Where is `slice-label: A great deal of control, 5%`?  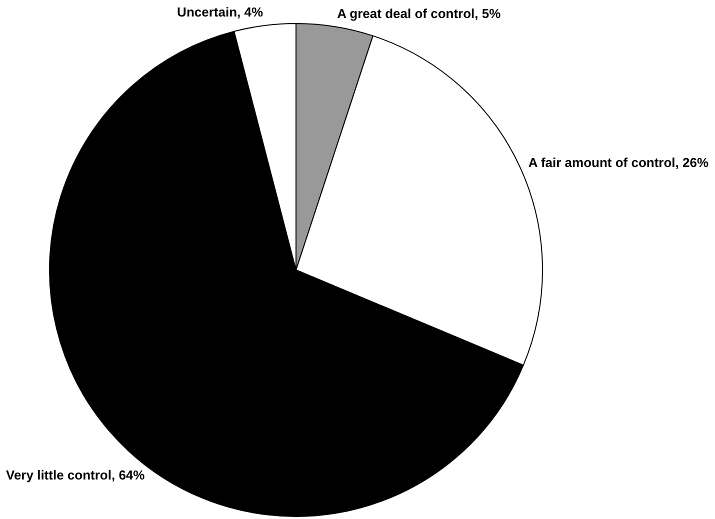
slice-label: A great deal of control, 5% is located at coordinates (419, 13).